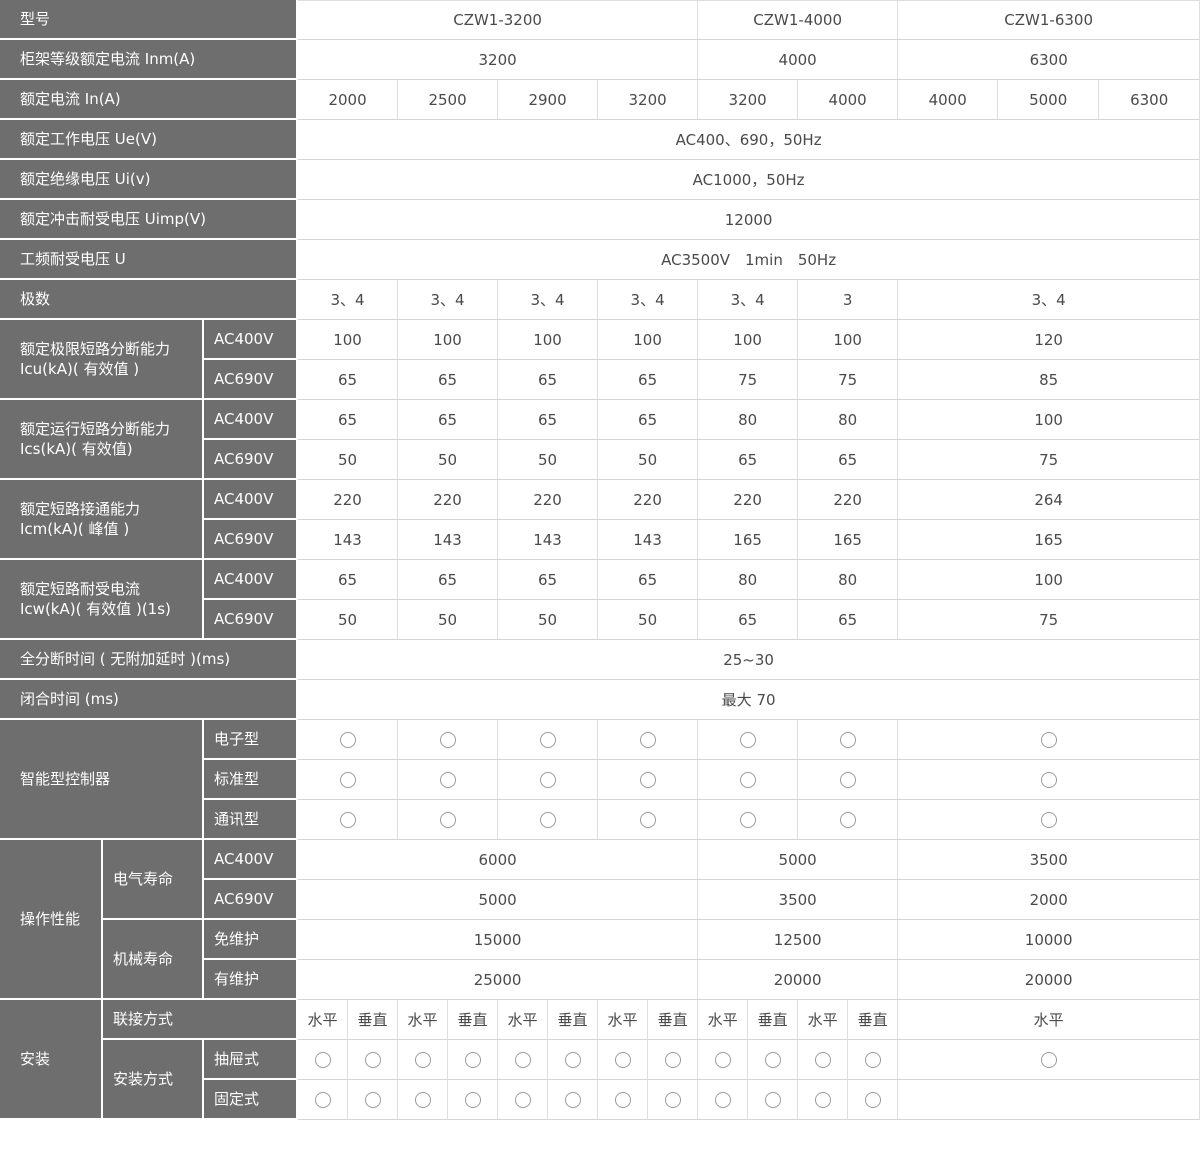  I want to click on row-header: 操作性能, so click(51, 920).